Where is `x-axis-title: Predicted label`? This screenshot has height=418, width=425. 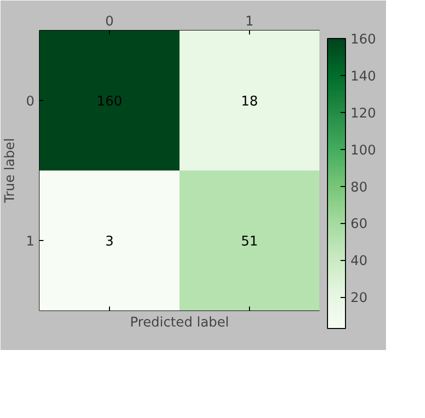 x-axis-title: Predicted label is located at coordinates (180, 323).